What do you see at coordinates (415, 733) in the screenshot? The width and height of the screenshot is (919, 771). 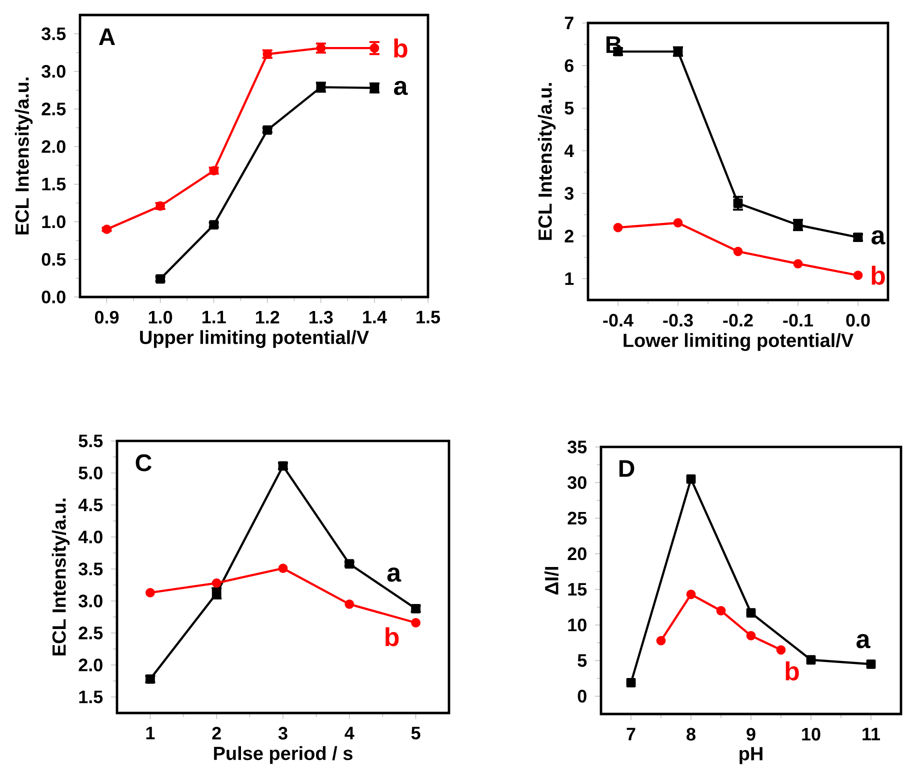 I see `x-tick-label: 5` at bounding box center [415, 733].